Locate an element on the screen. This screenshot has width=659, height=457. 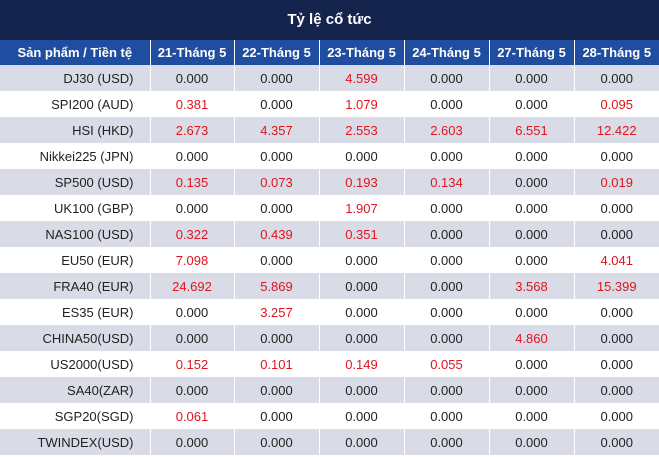
dividend-value-cell: 2.603 is located at coordinates (447, 130).